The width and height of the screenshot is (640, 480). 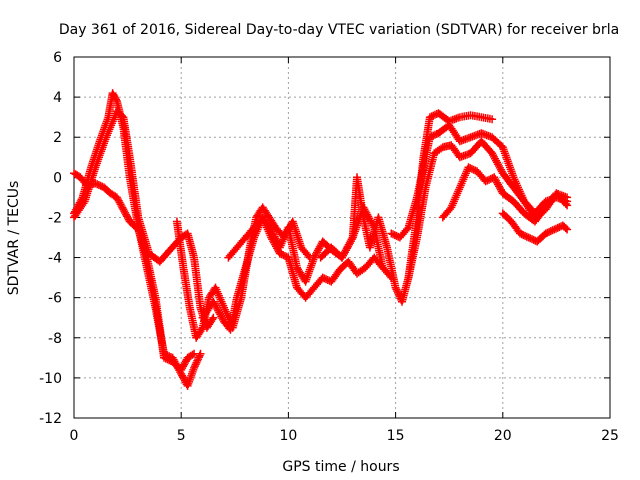 What do you see at coordinates (396, 436) in the screenshot?
I see `x-tick-label: 15` at bounding box center [396, 436].